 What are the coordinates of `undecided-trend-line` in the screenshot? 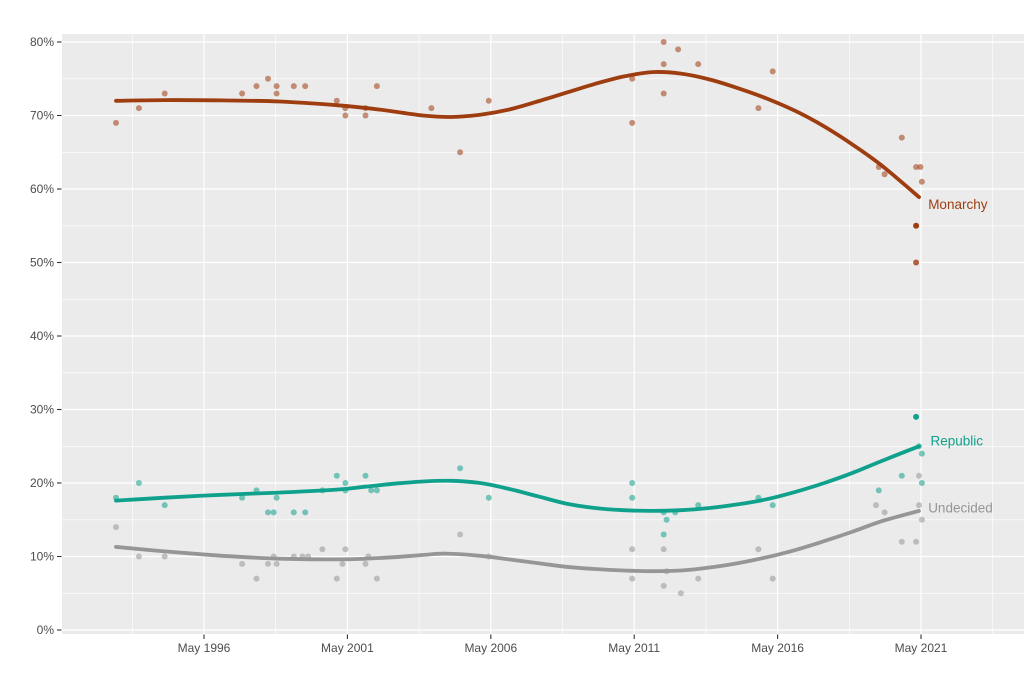 It's located at (517, 541).